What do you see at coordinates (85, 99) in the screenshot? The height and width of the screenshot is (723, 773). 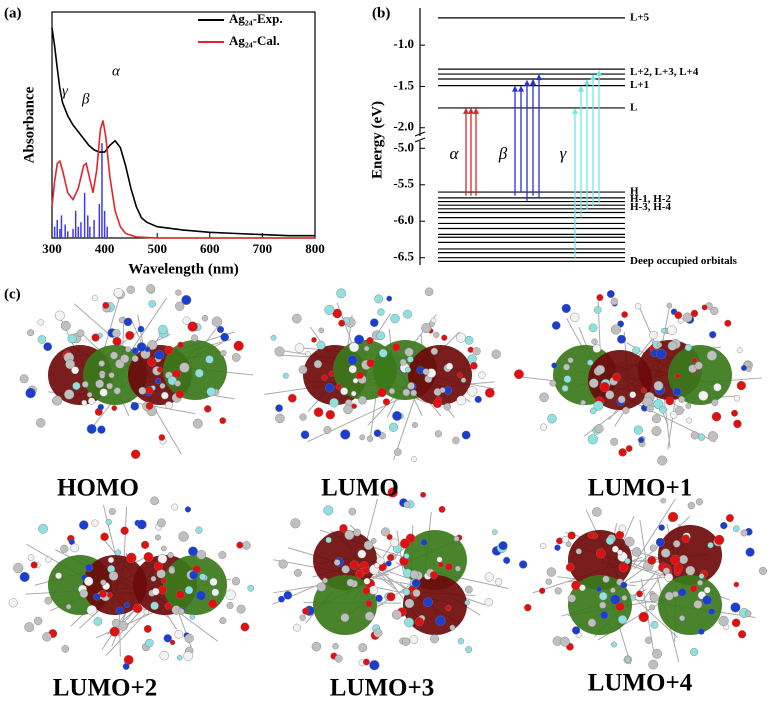 I see `peak-label: β` at bounding box center [85, 99].